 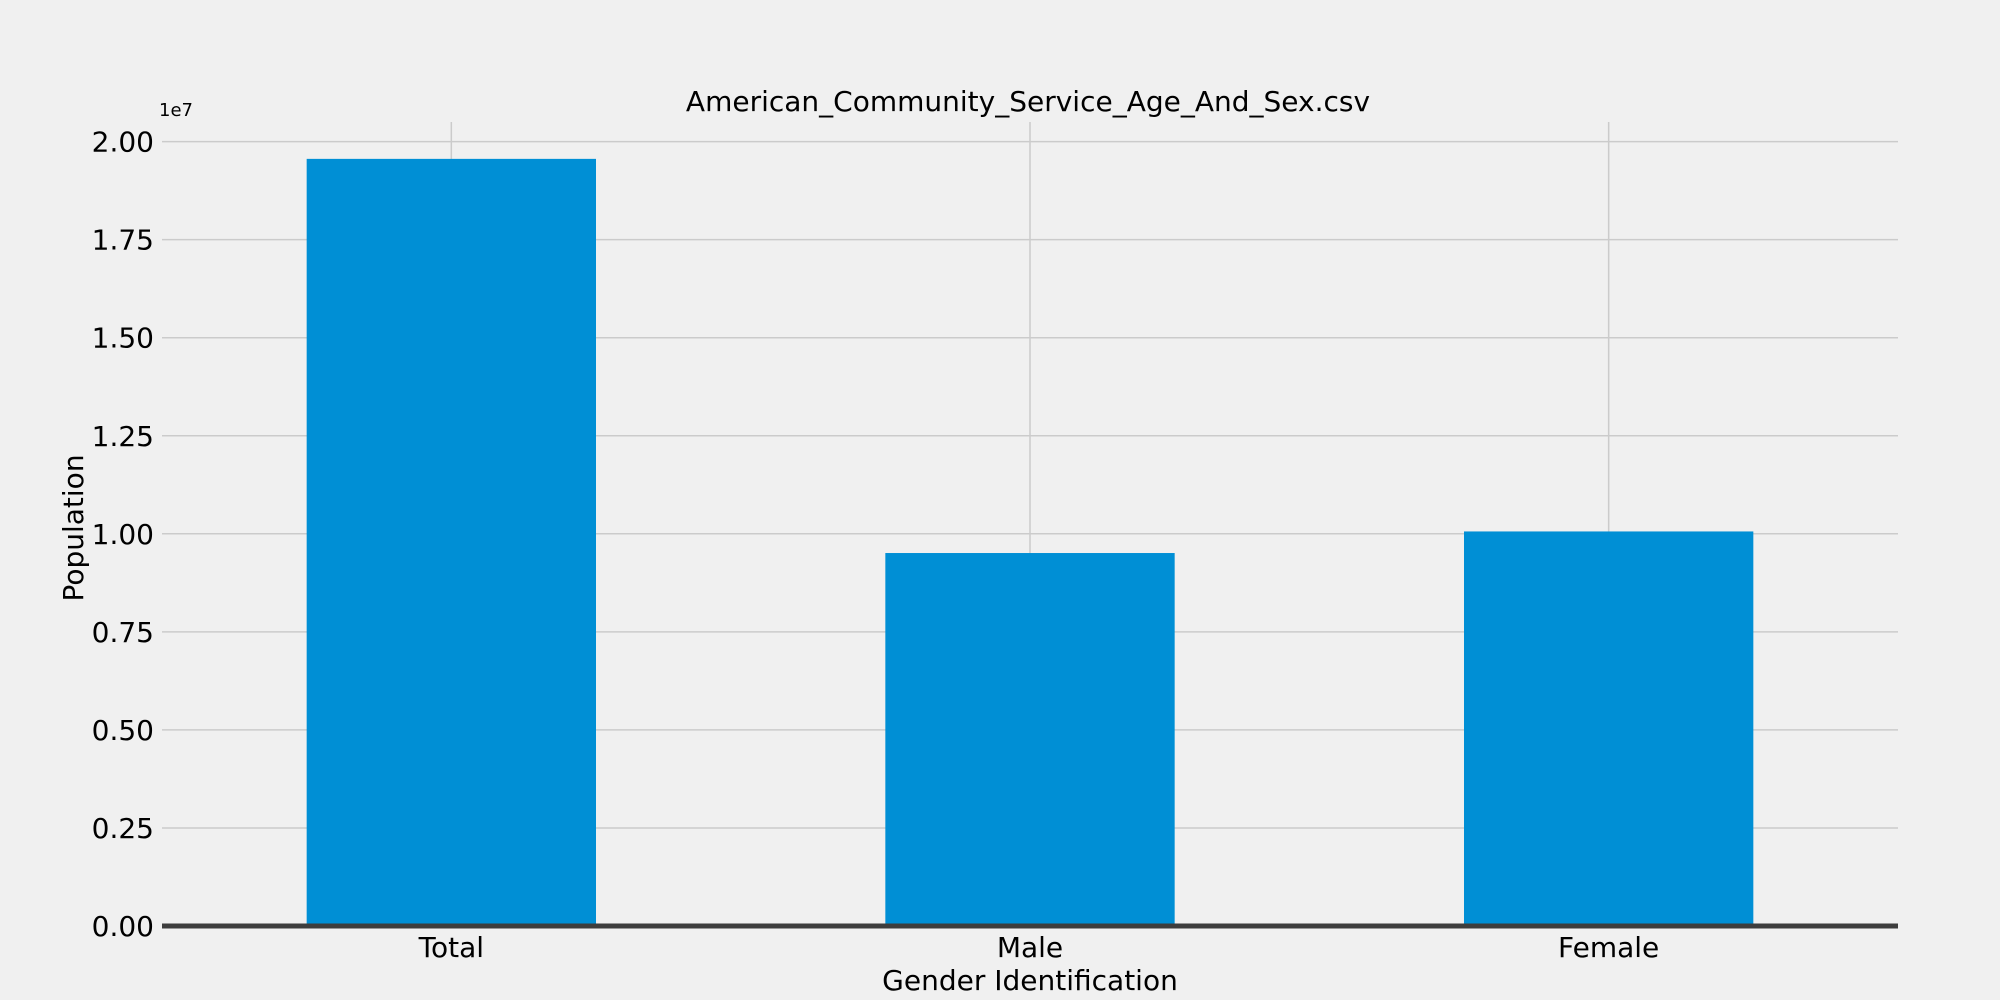 What do you see at coordinates (123, 534) in the screenshot?
I see `y-tick-label: 1.00` at bounding box center [123, 534].